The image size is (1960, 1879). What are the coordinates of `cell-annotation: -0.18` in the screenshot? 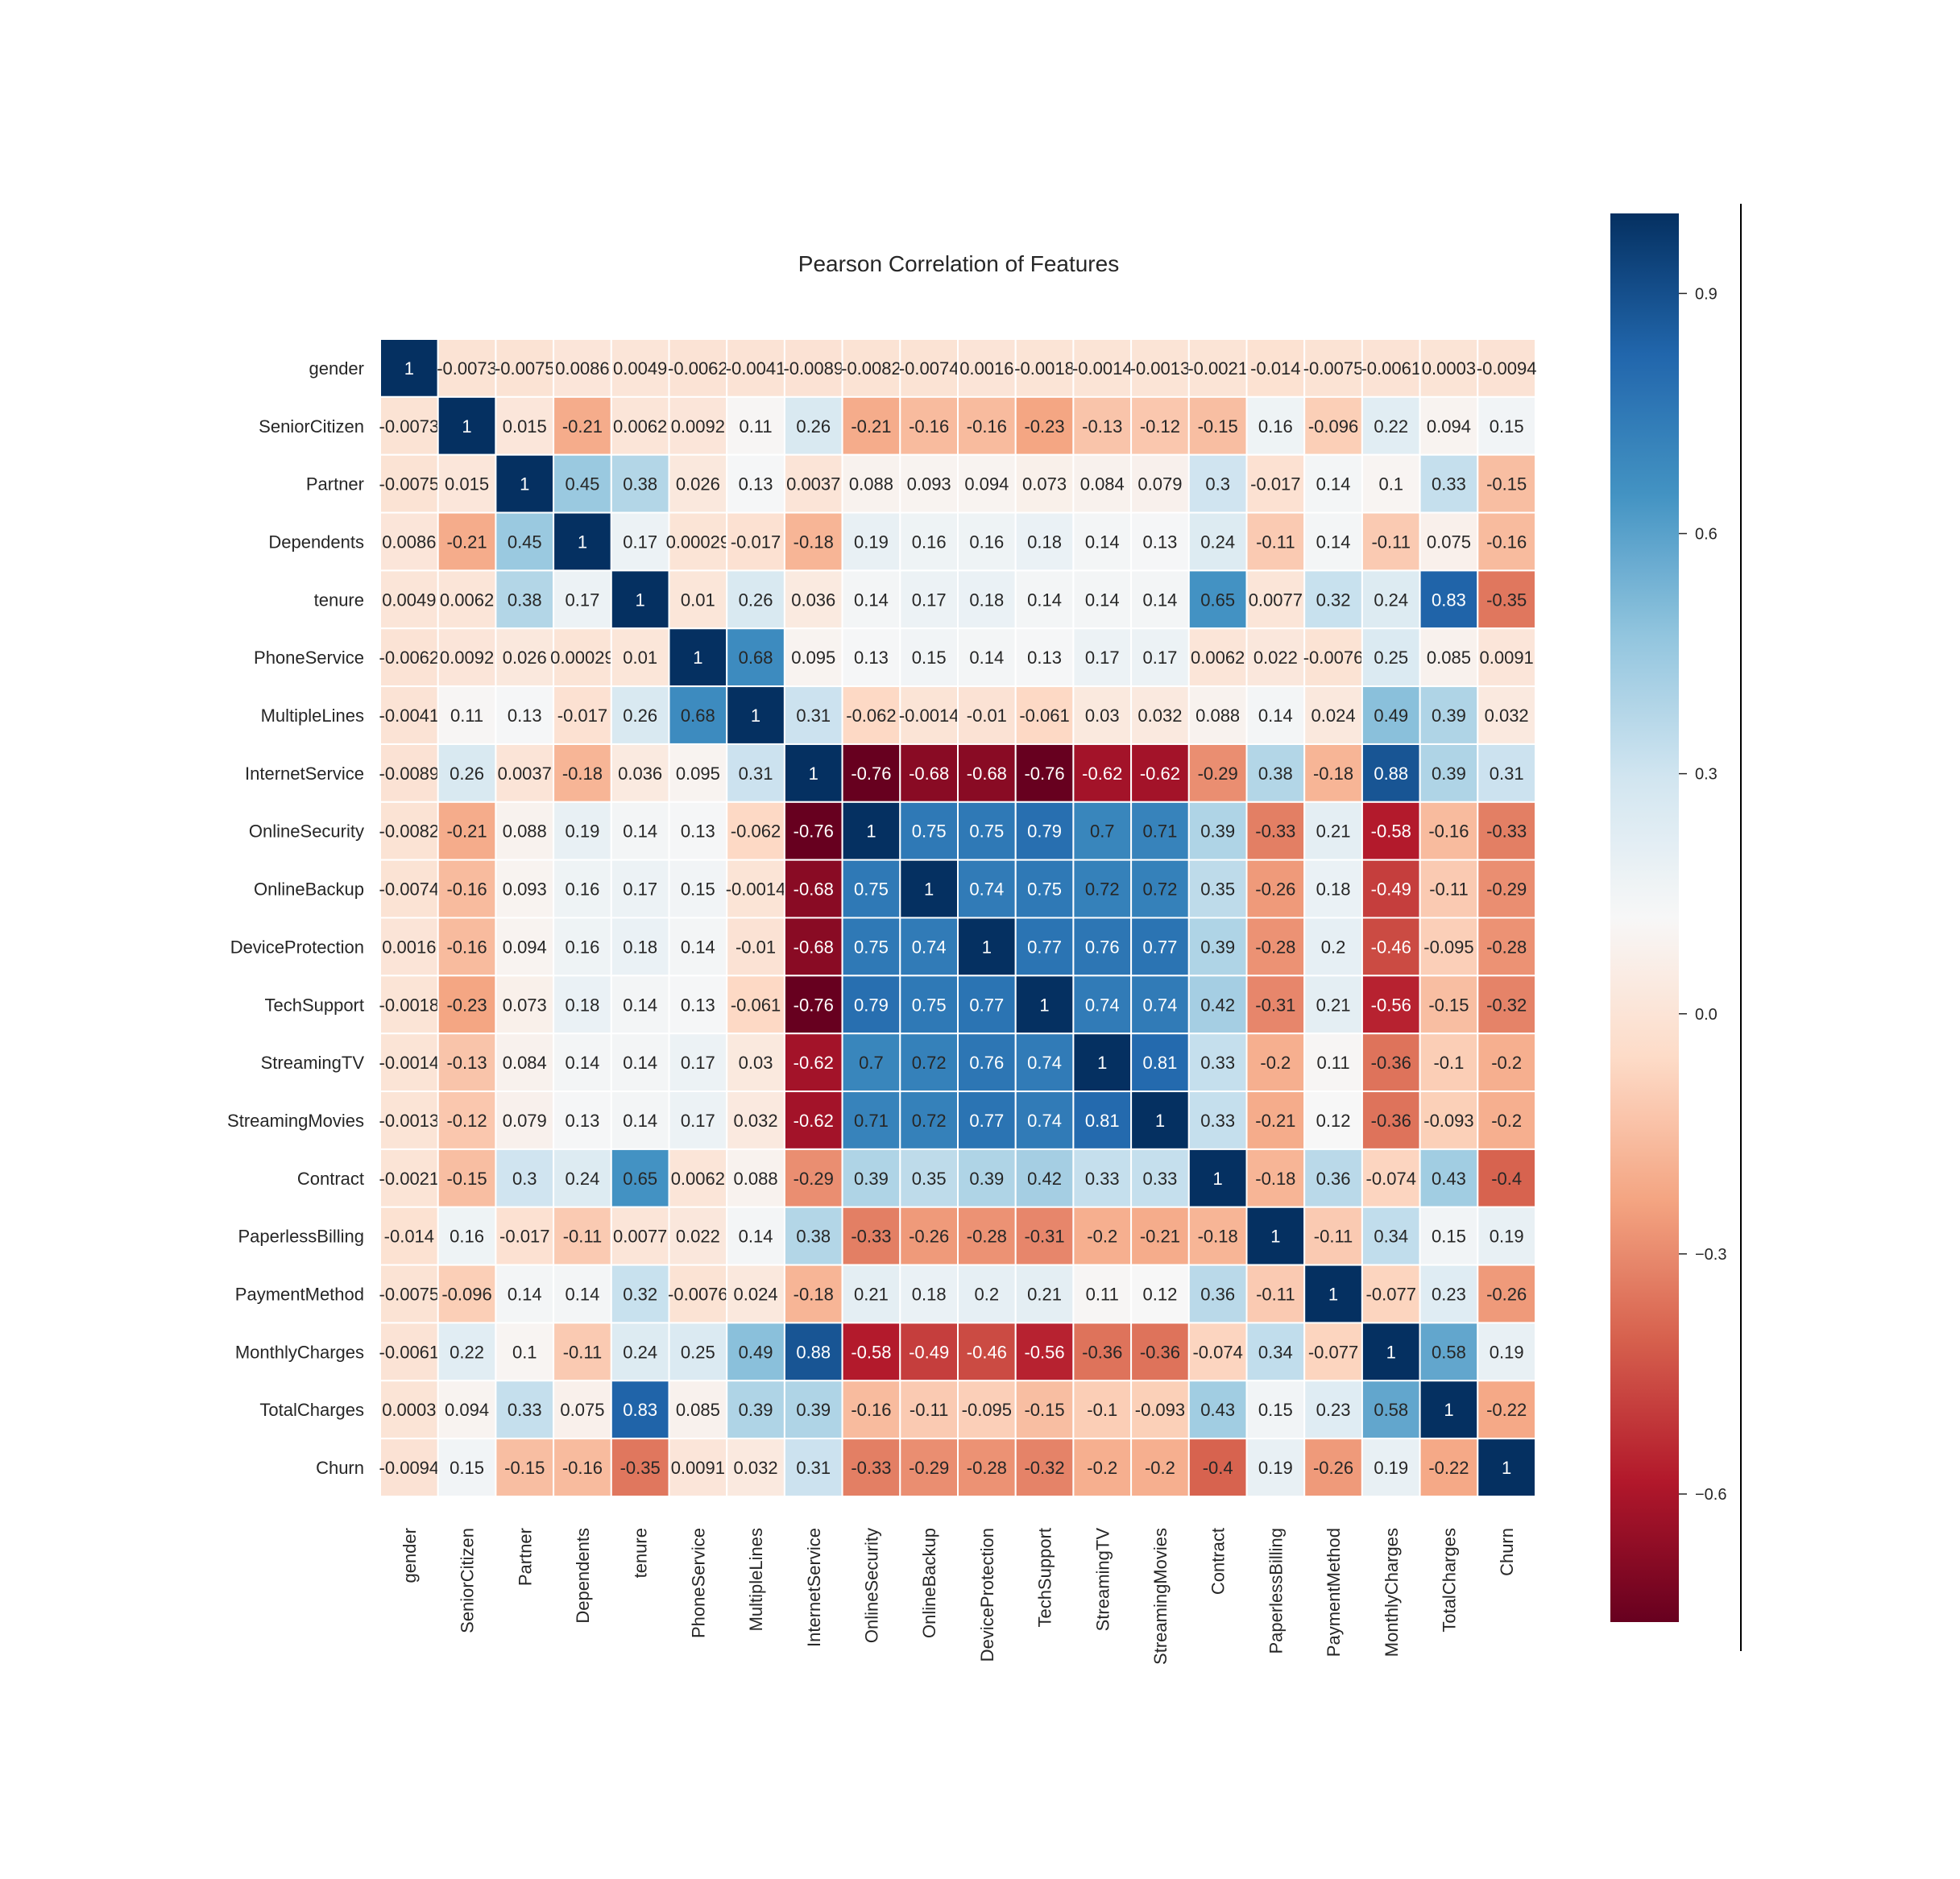 It's located at (582, 774).